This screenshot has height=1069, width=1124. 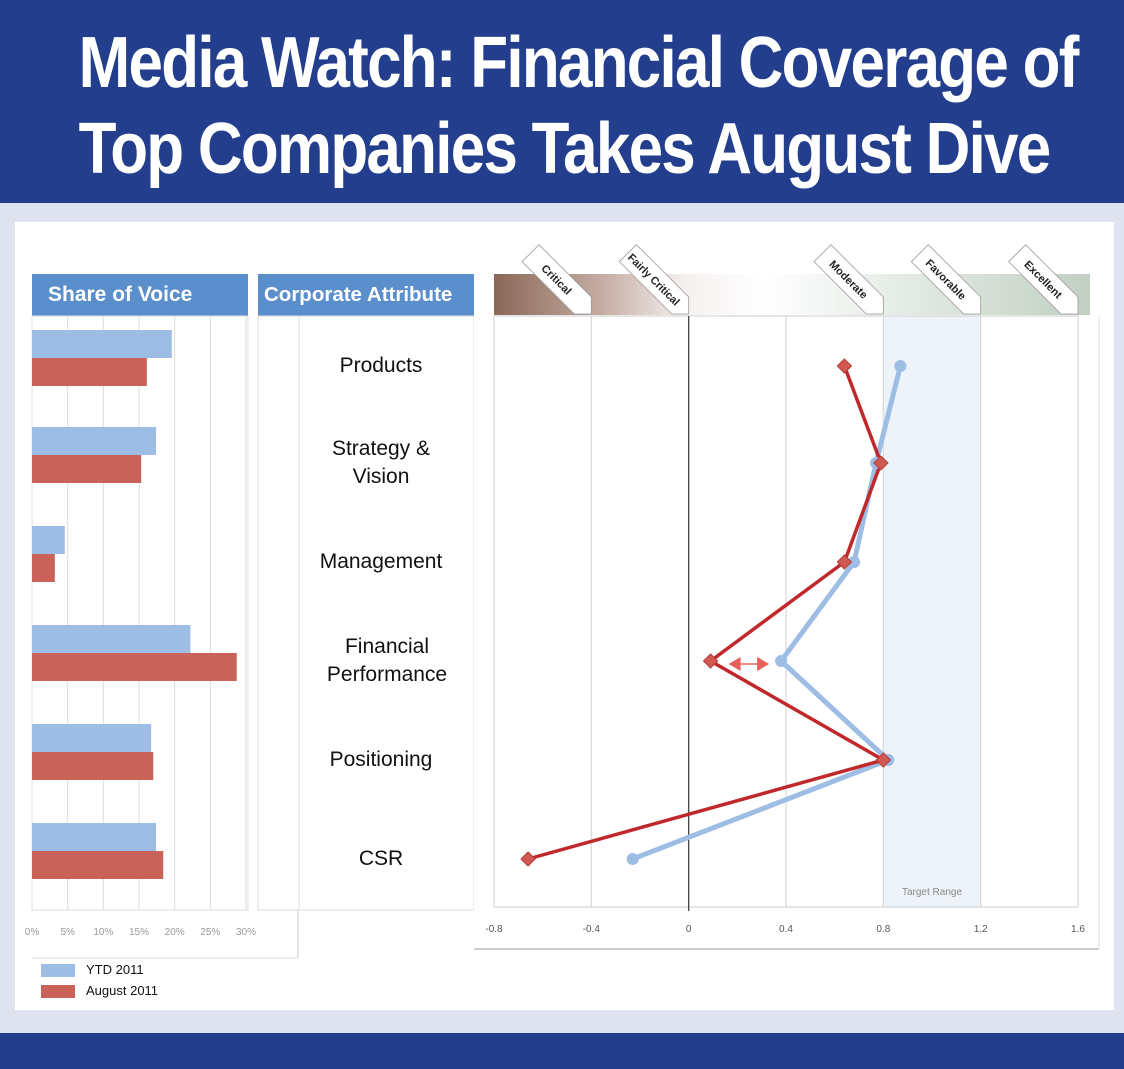 I want to click on attribute-label-line: Strategy &, so click(x=381, y=448).